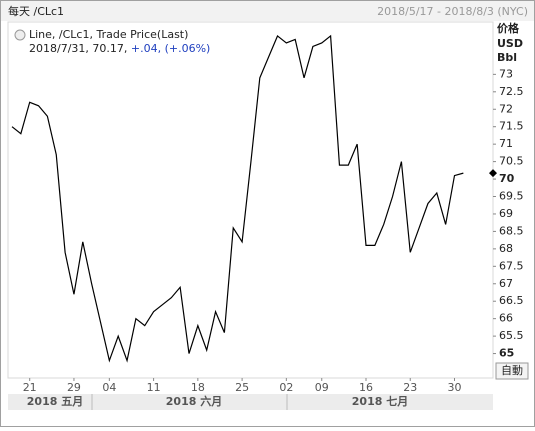  Describe the element at coordinates (109, 387) in the screenshot. I see `x-tick-label: 04` at that location.